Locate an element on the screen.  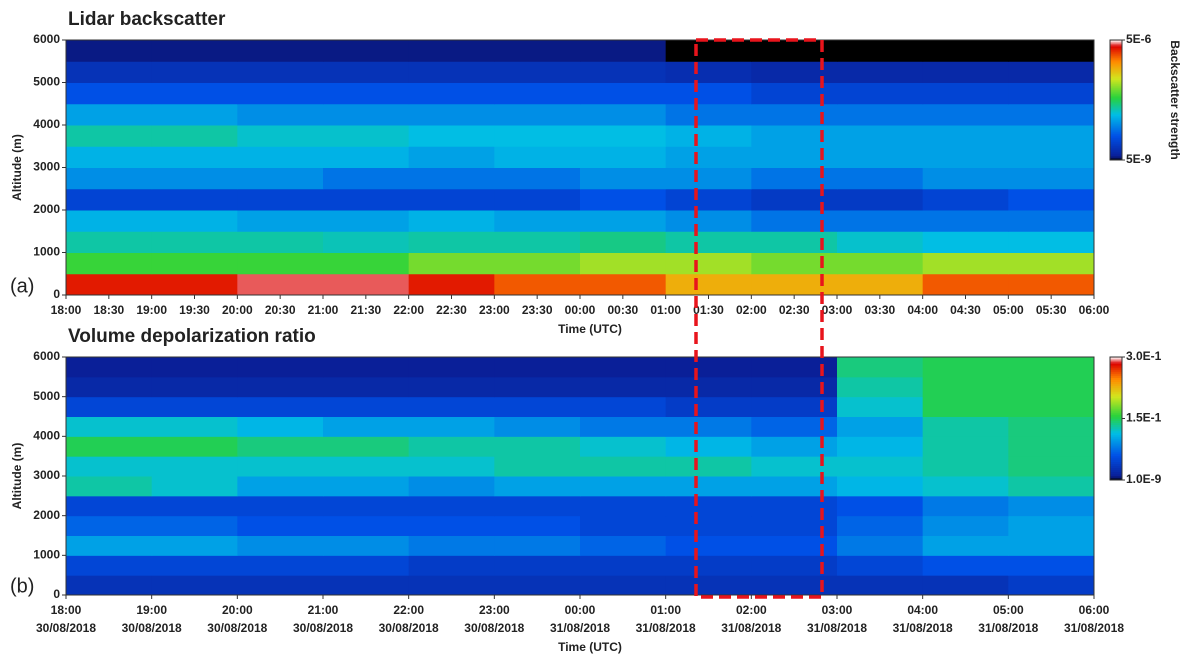
x-tick-label: 21:30 is located at coordinates (365, 310).